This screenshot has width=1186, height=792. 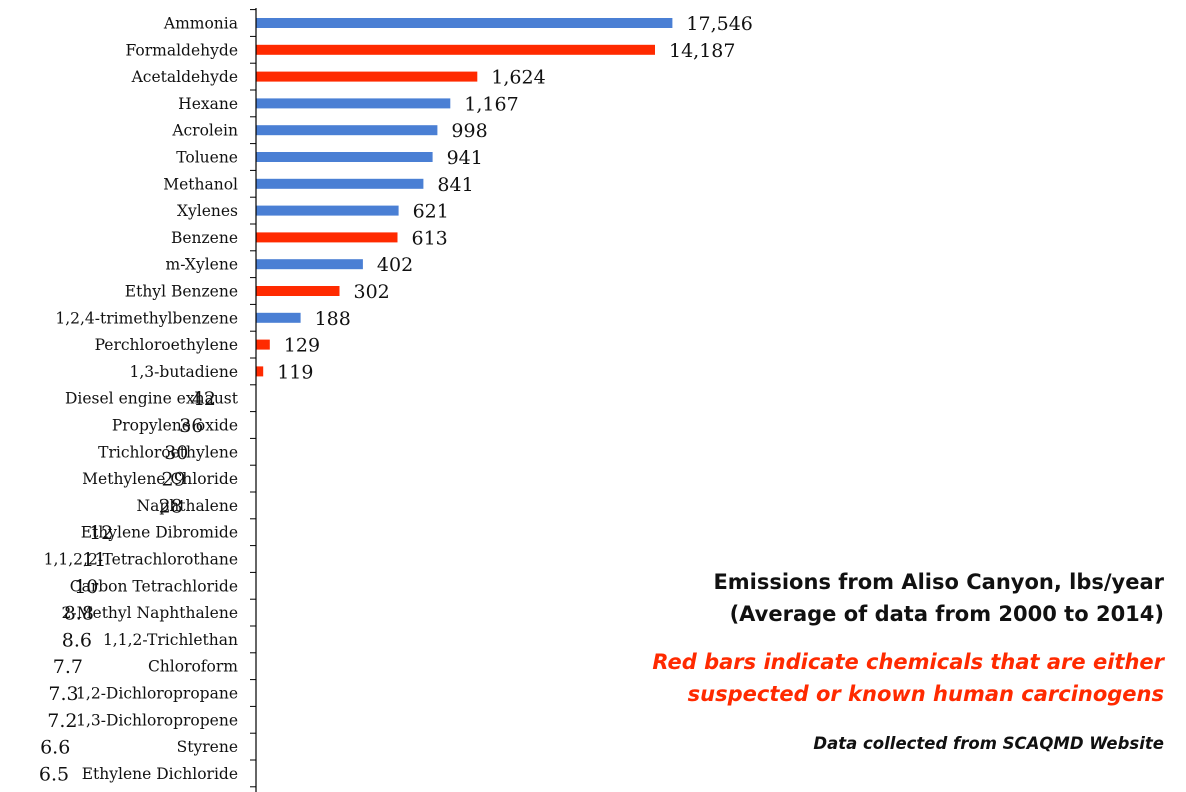 What do you see at coordinates (302, 346) in the screenshot?
I see `value-label: 129` at bounding box center [302, 346].